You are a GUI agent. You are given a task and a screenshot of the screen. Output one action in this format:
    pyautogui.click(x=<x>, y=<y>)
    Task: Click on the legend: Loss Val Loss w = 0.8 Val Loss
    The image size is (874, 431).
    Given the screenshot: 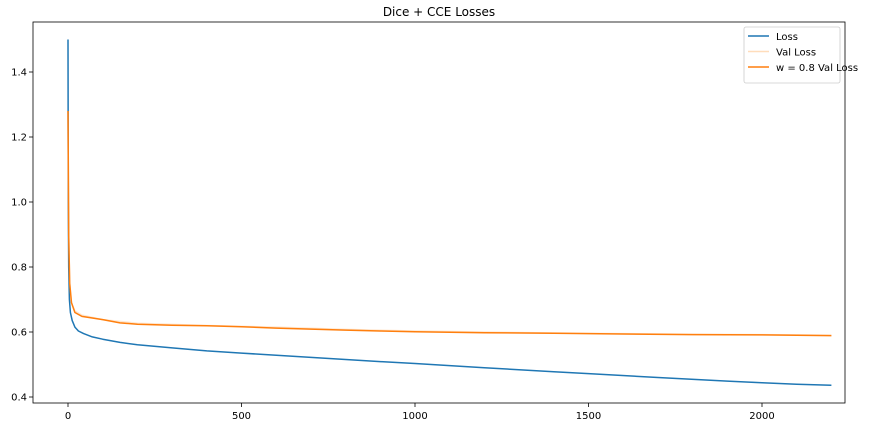 What is the action you would take?
    pyautogui.click(x=800, y=55)
    